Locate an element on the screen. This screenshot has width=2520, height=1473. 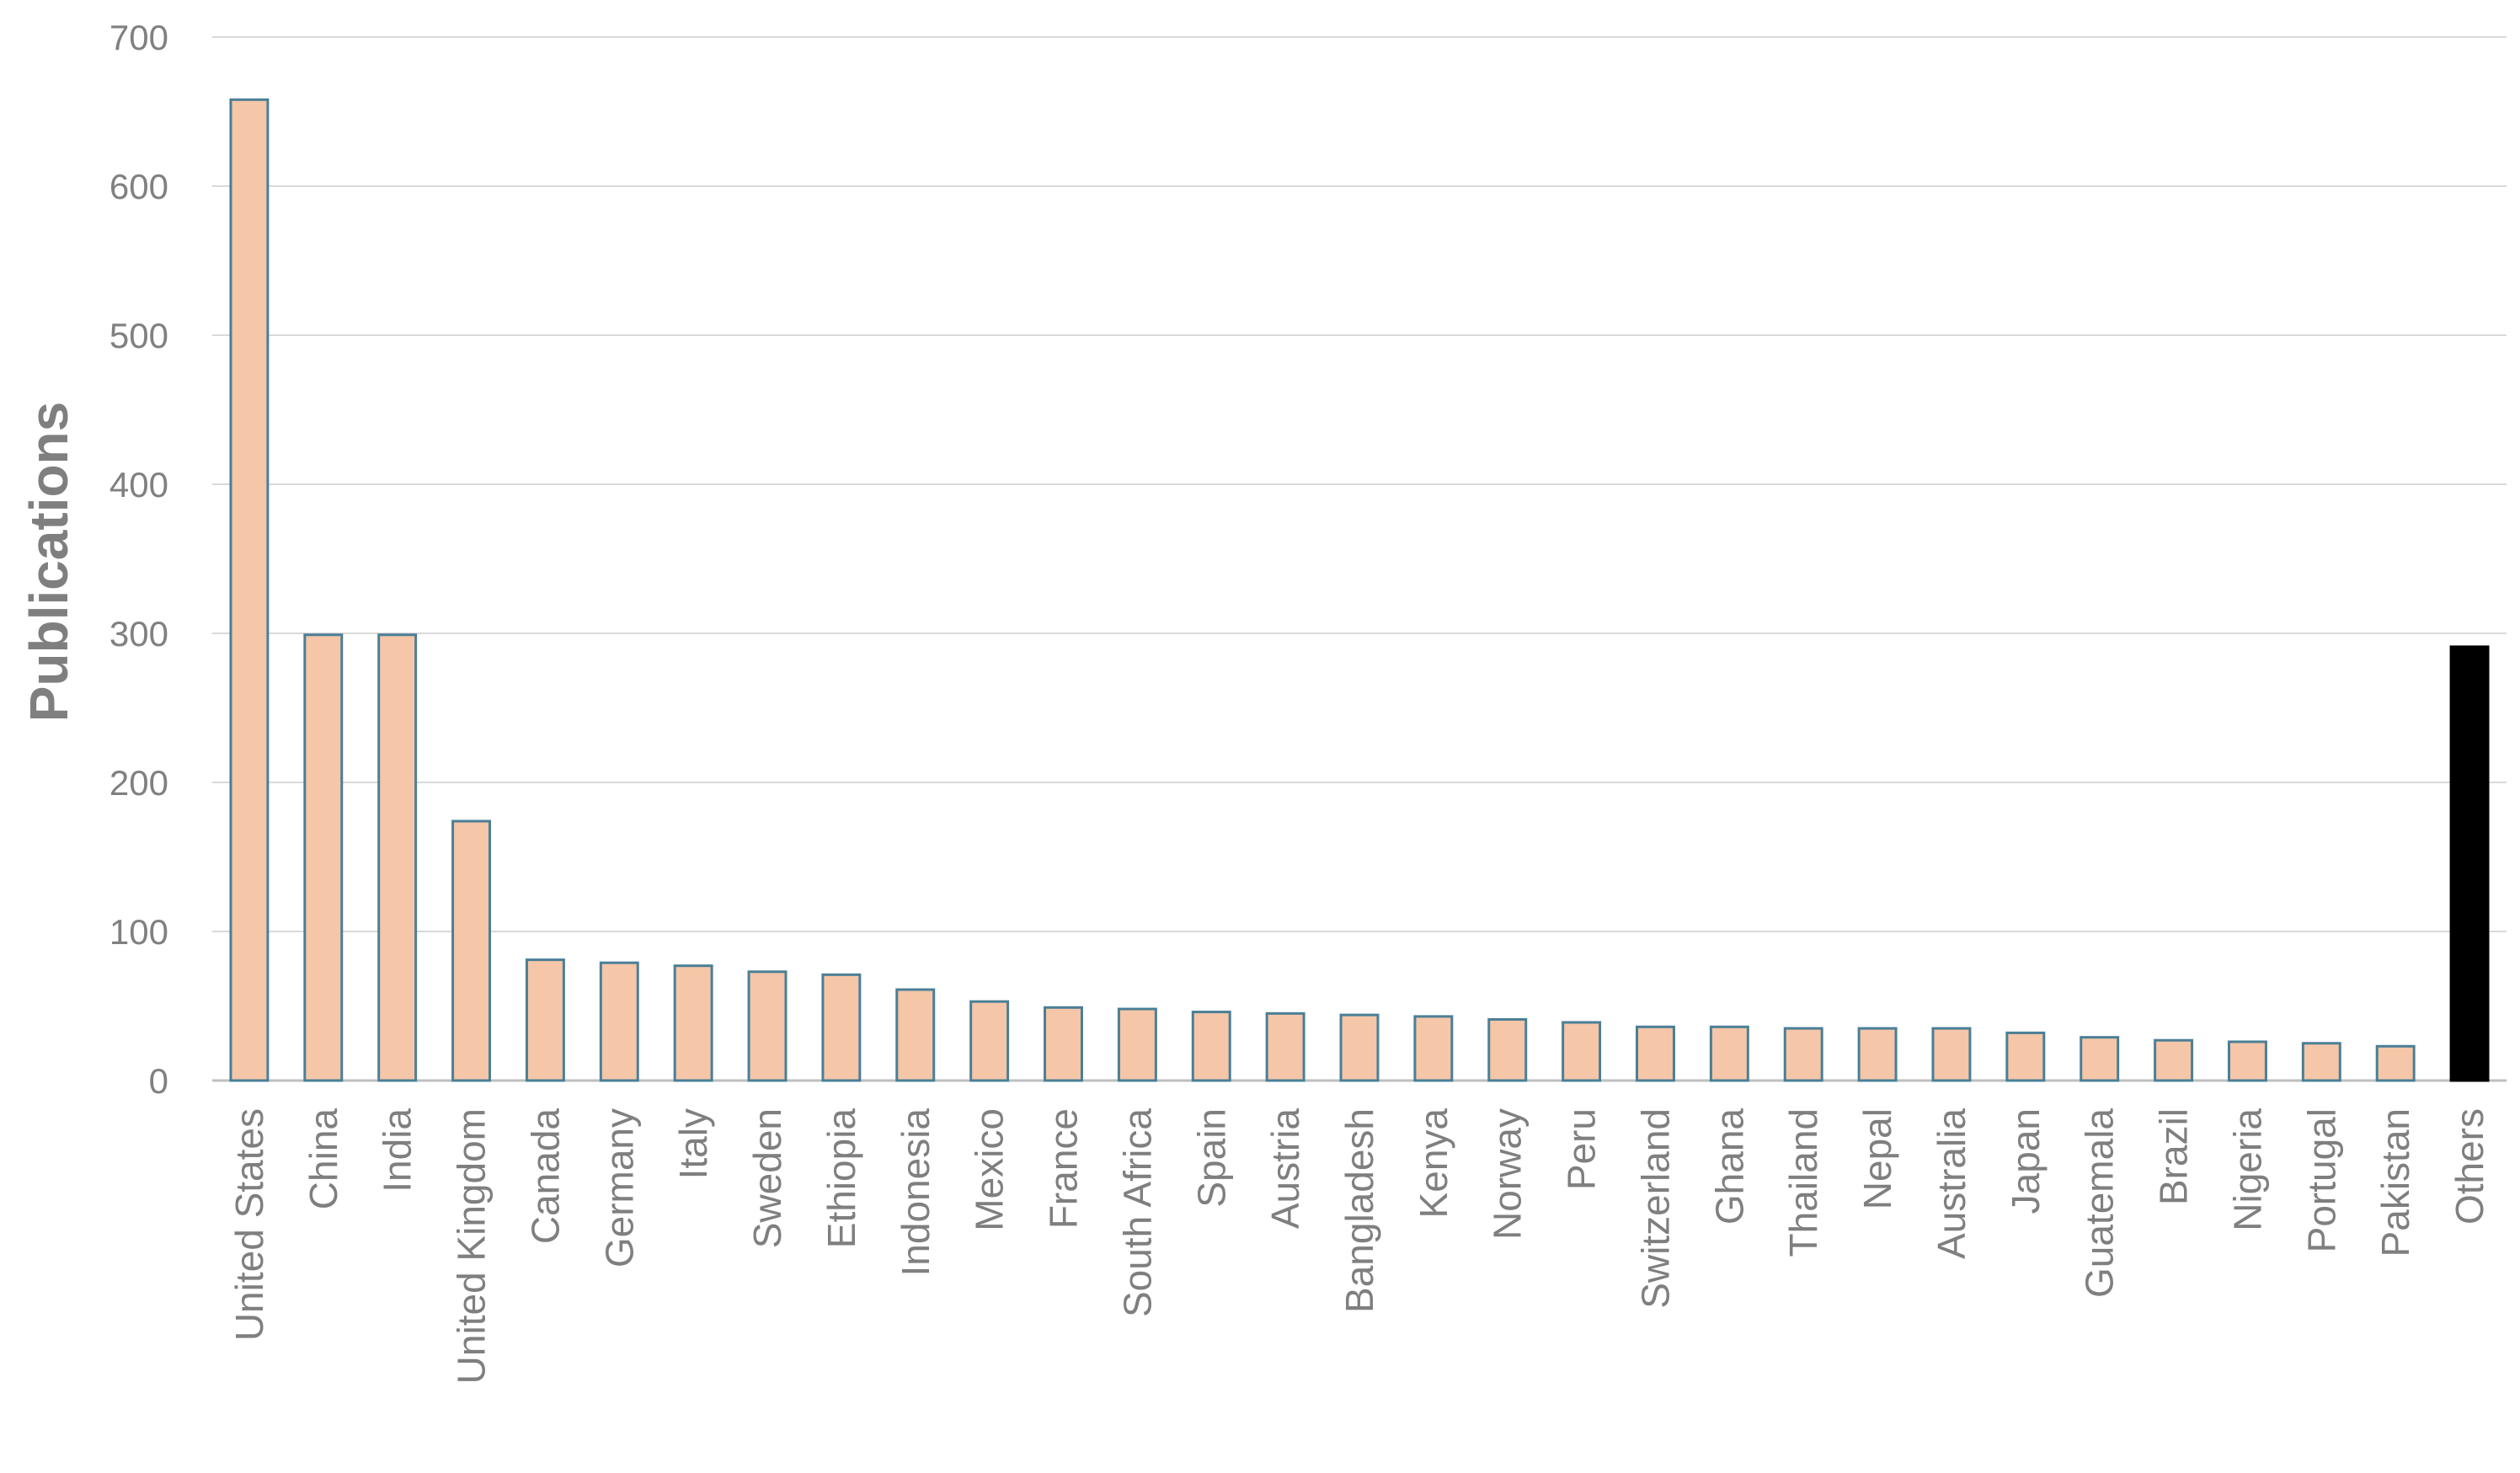
x-tick-label: Spain is located at coordinates (1211, 1158).